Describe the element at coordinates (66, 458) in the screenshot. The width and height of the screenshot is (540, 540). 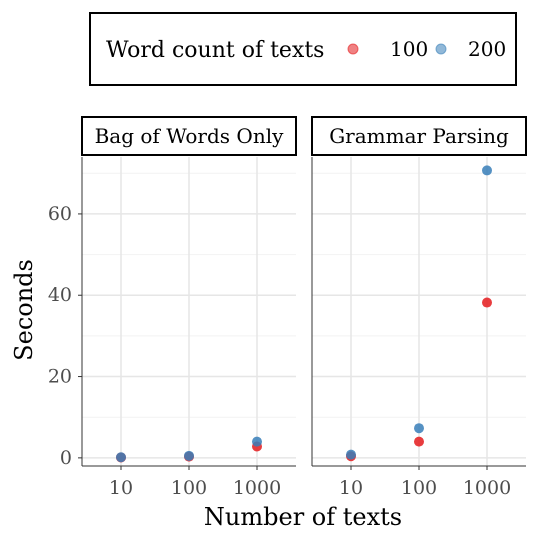
I see `y-tick-label: 0` at that location.